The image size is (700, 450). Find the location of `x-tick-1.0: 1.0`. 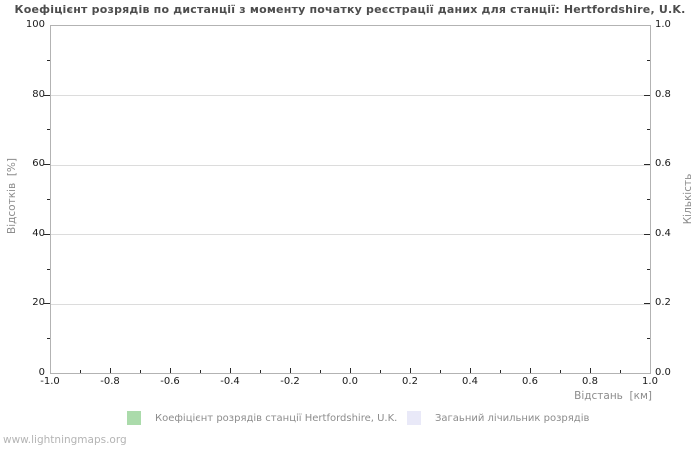

x-tick-1.0: 1.0 is located at coordinates (650, 381).